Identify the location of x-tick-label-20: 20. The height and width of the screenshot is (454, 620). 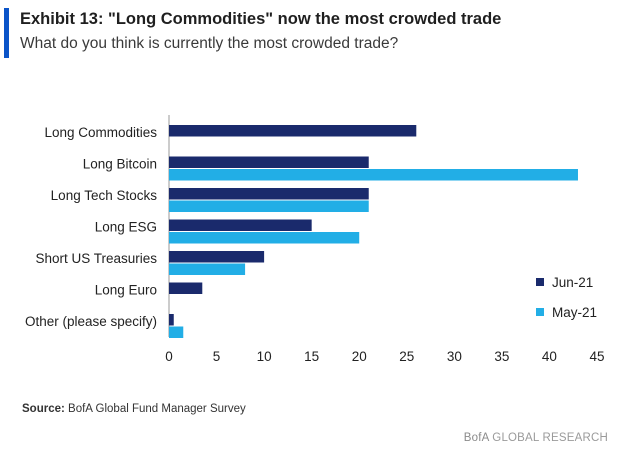
(359, 356).